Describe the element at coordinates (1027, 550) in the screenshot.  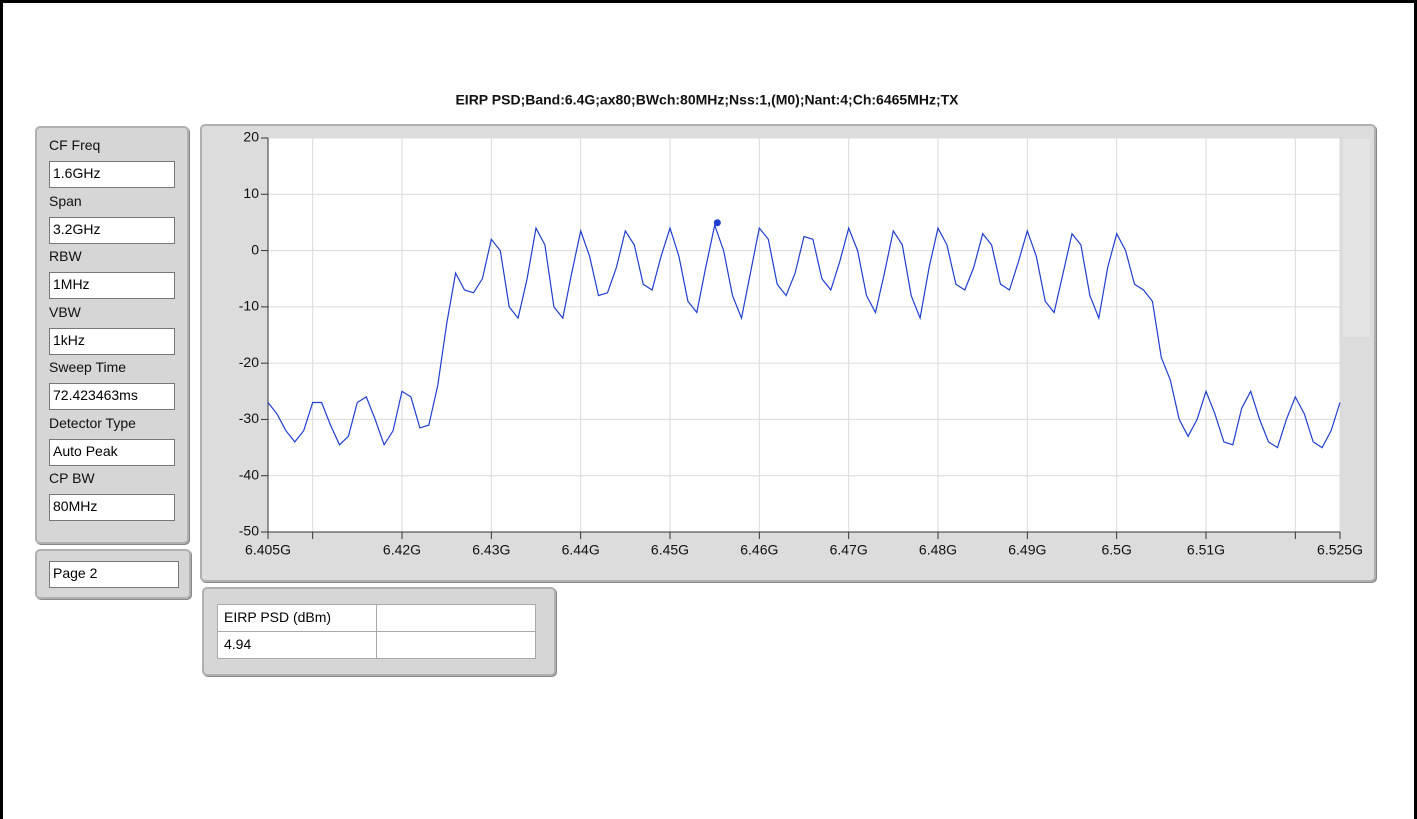
I see `x-tick-label: 6.49G` at that location.